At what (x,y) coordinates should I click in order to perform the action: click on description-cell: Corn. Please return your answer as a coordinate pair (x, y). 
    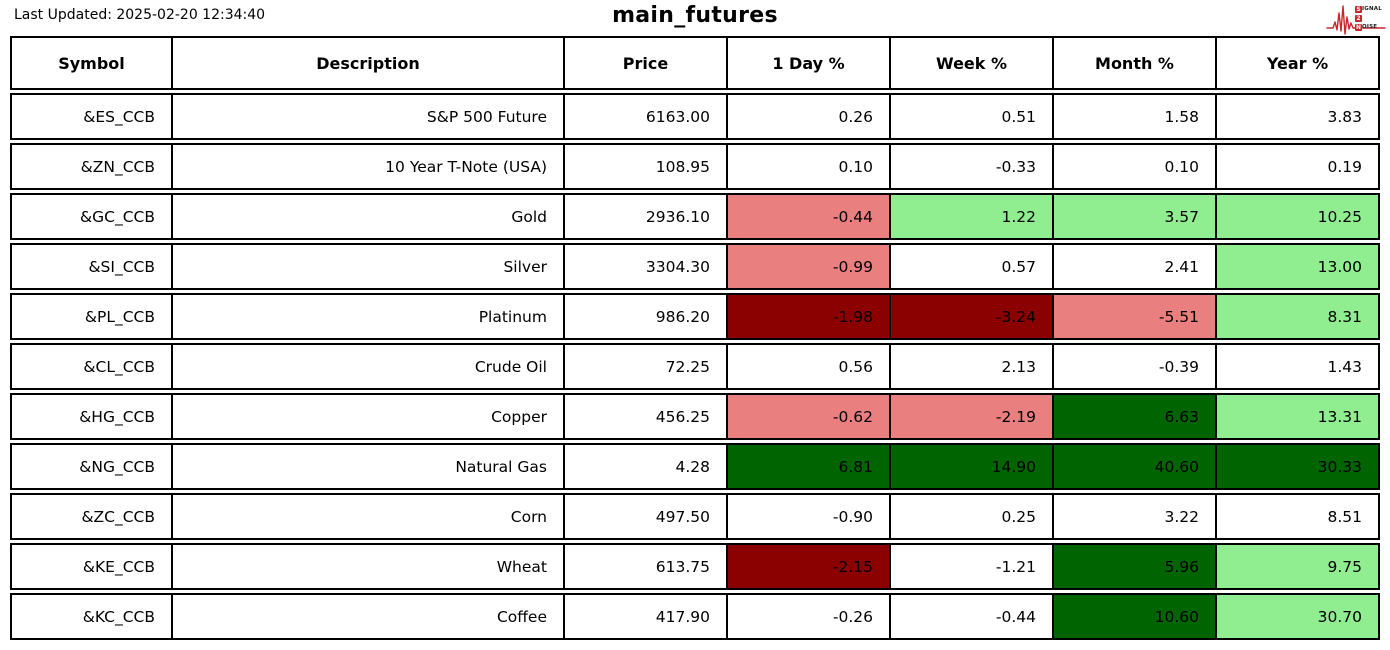
    Looking at the image, I should click on (369, 516).